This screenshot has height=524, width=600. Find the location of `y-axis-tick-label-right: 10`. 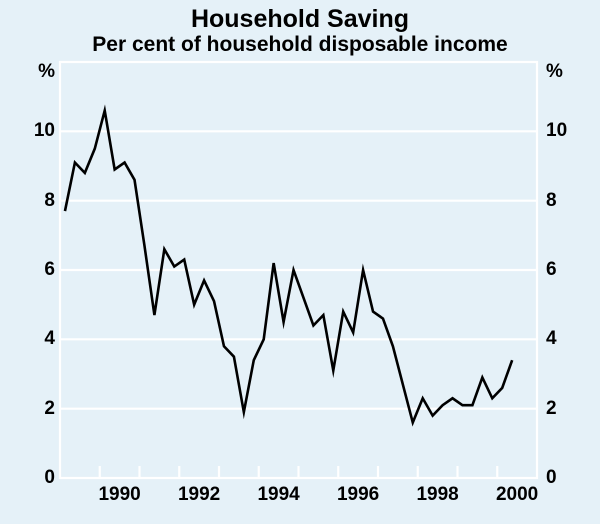

y-axis-tick-label-right: 10 is located at coordinates (557, 131).